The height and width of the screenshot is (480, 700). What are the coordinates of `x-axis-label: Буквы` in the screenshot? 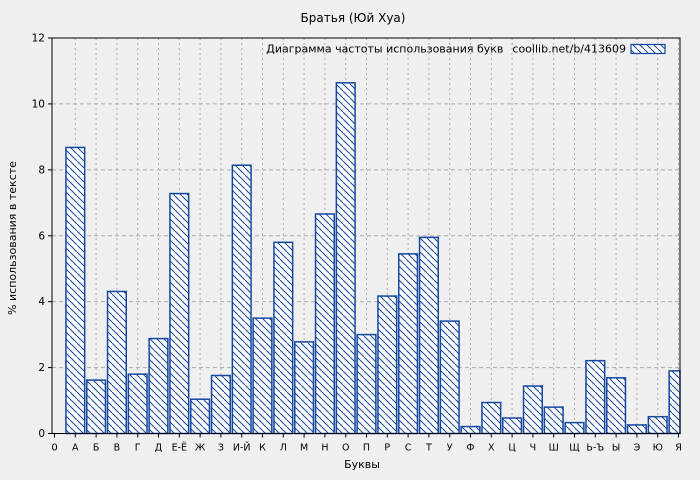 It's located at (362, 464).